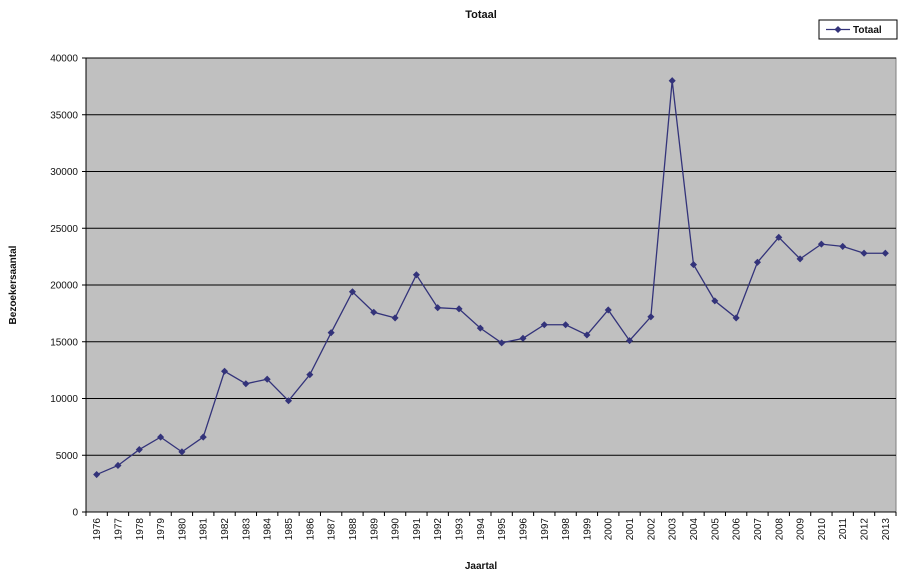 This screenshot has width=902, height=574. Describe the element at coordinates (64, 59) in the screenshot. I see `y-tick-label: 40000` at that location.